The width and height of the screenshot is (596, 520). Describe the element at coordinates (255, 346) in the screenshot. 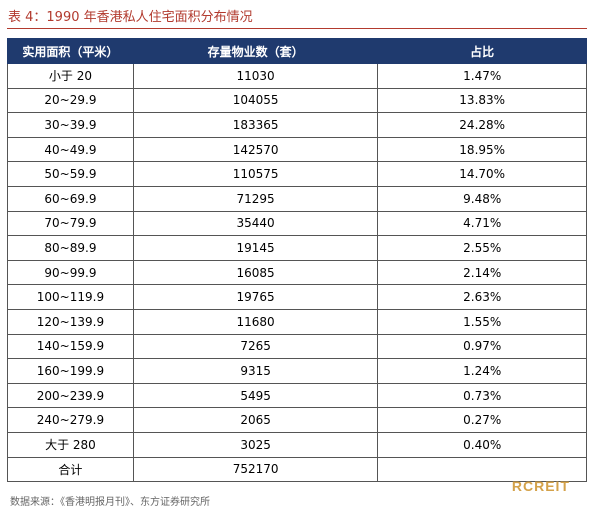

I see `table-cell: 7265` at that location.